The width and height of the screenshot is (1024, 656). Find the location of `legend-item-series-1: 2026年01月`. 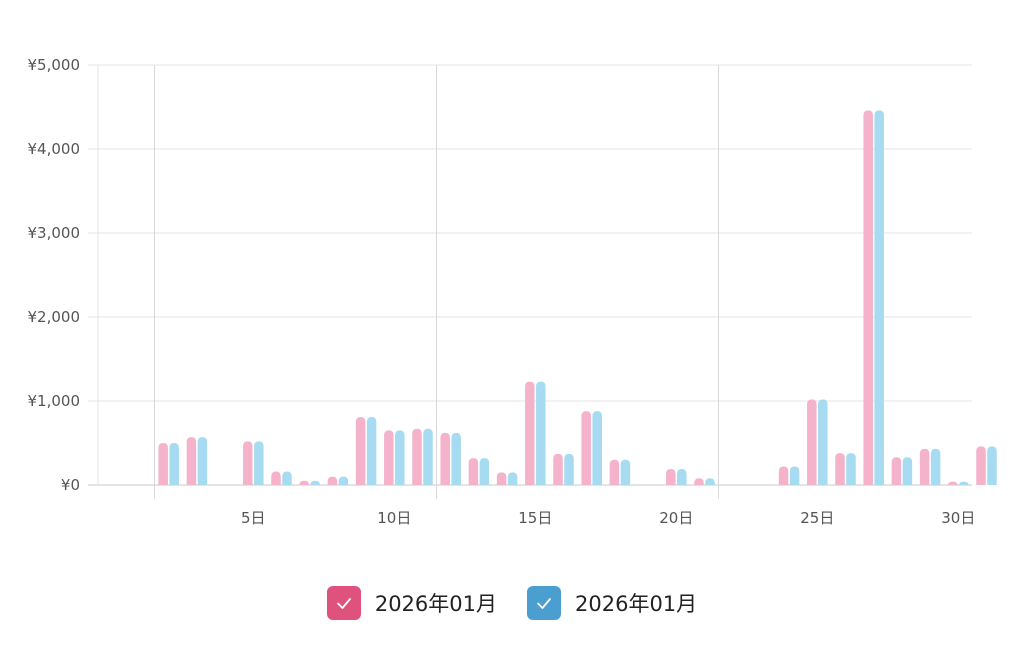

legend-item-series-1: 2026年01月 is located at coordinates (411, 603).